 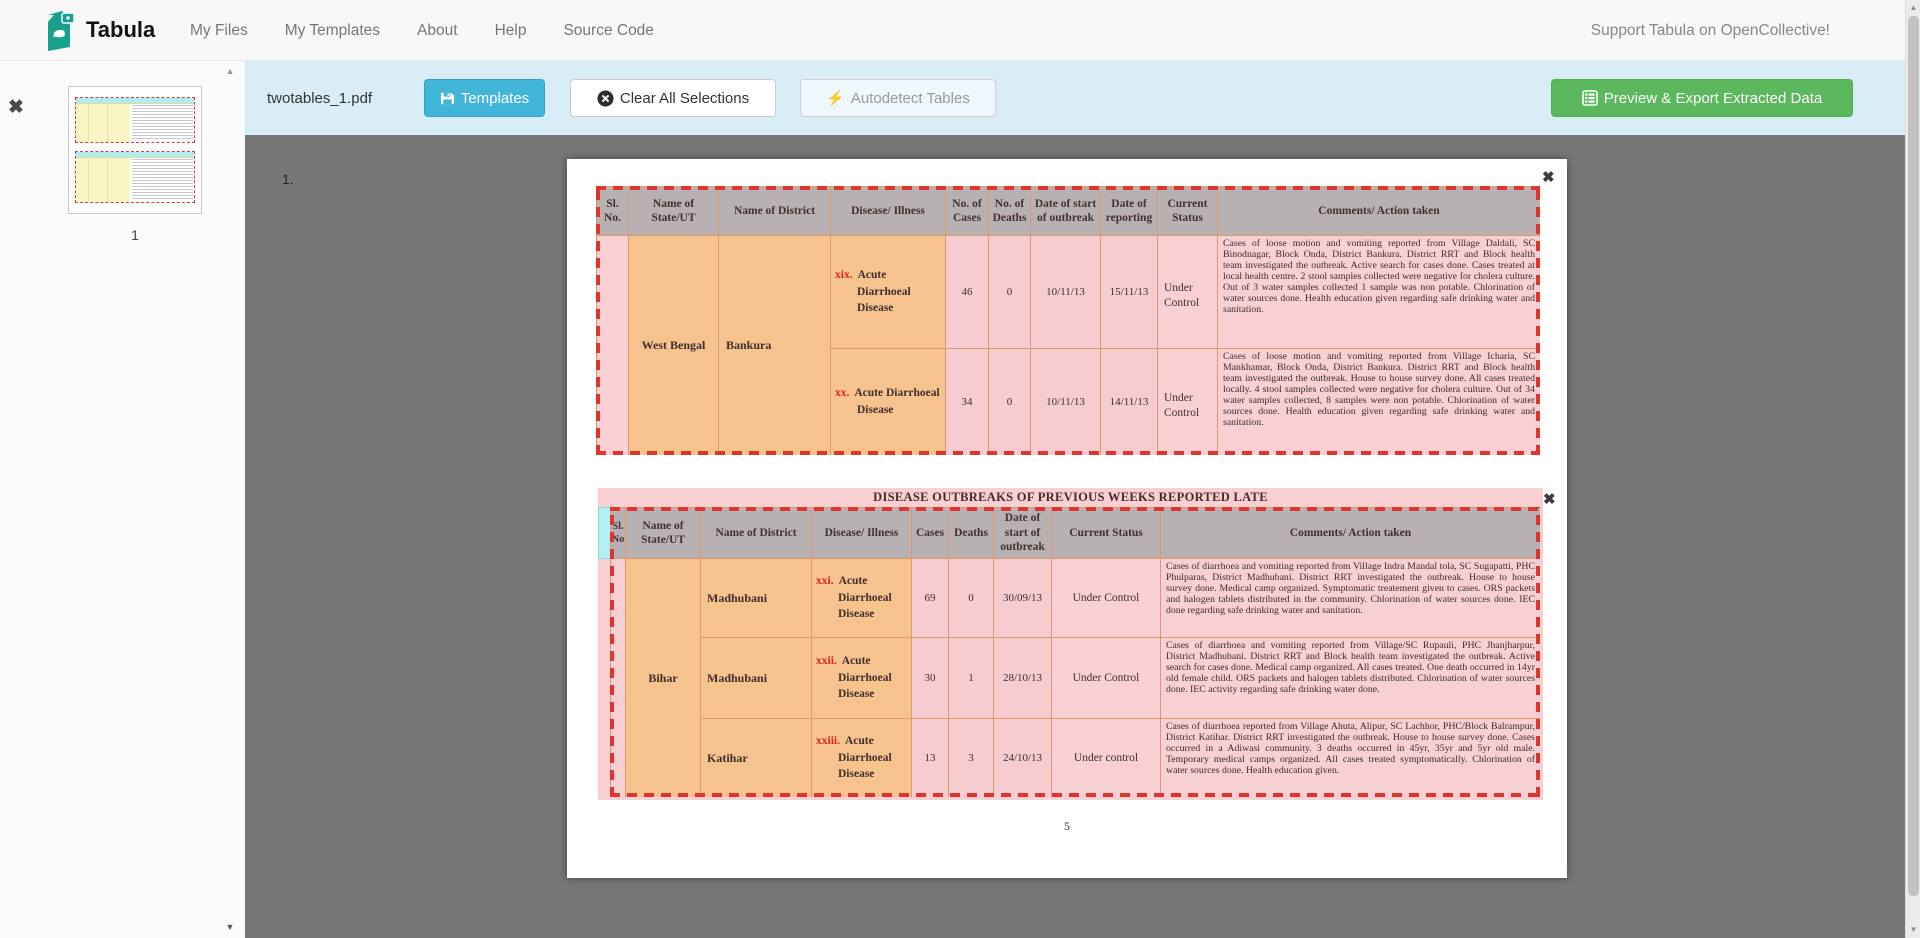 What do you see at coordinates (608, 30) in the screenshot?
I see `nav-item-source-code: Source Code` at bounding box center [608, 30].